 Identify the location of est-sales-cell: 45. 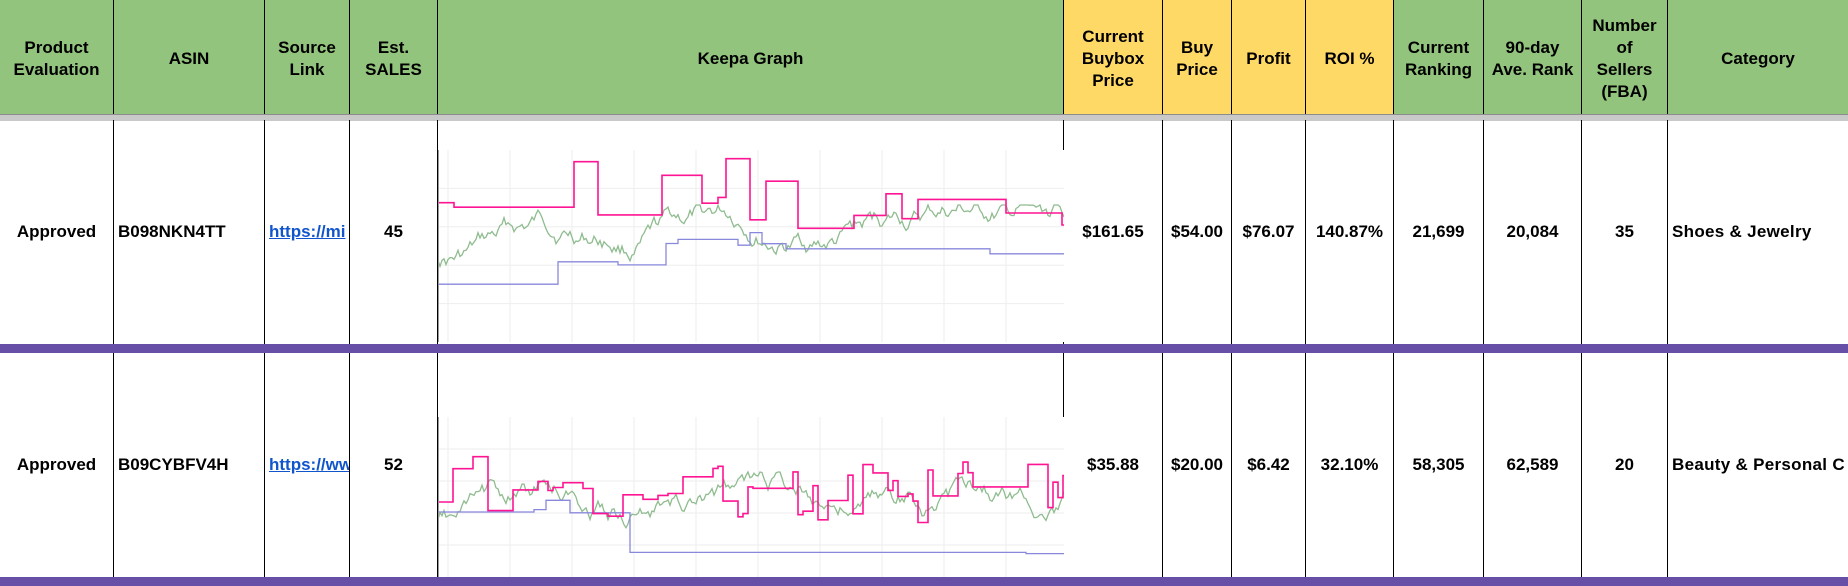
(394, 232).